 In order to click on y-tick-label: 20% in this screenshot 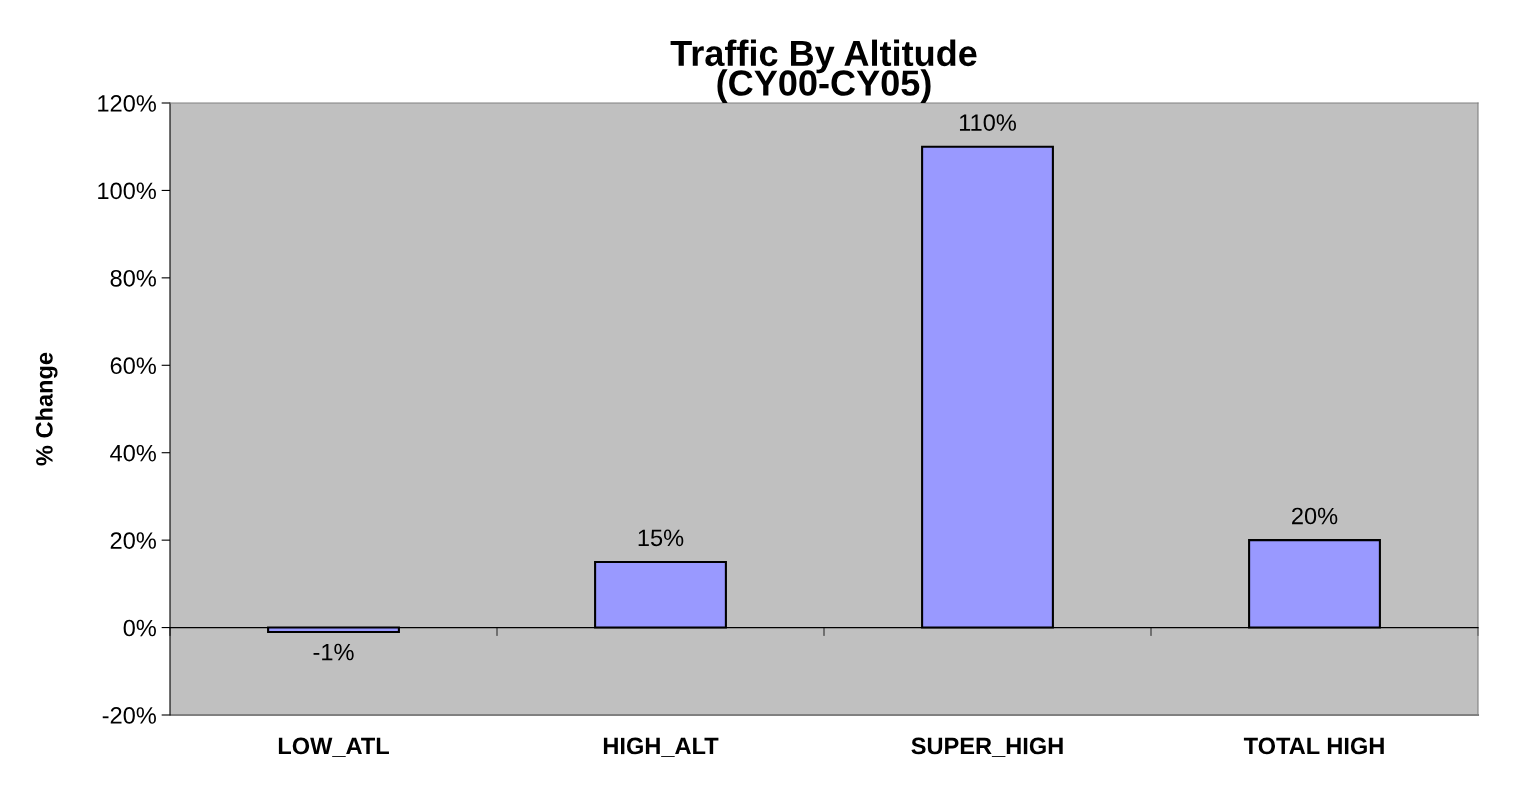, I will do `click(133, 540)`.